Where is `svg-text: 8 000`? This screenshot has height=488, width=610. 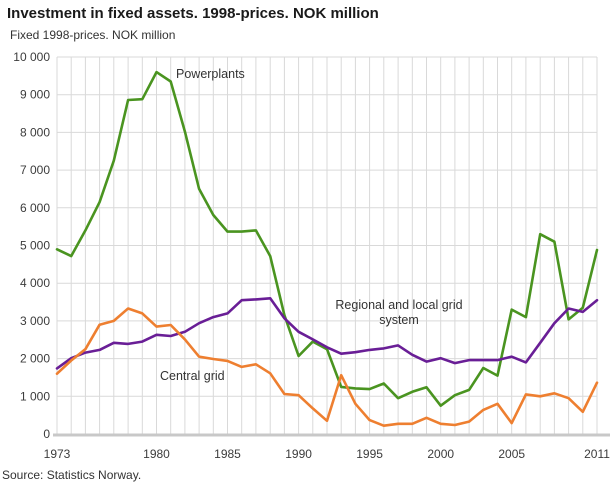 svg-text: 8 000 is located at coordinates (35, 132).